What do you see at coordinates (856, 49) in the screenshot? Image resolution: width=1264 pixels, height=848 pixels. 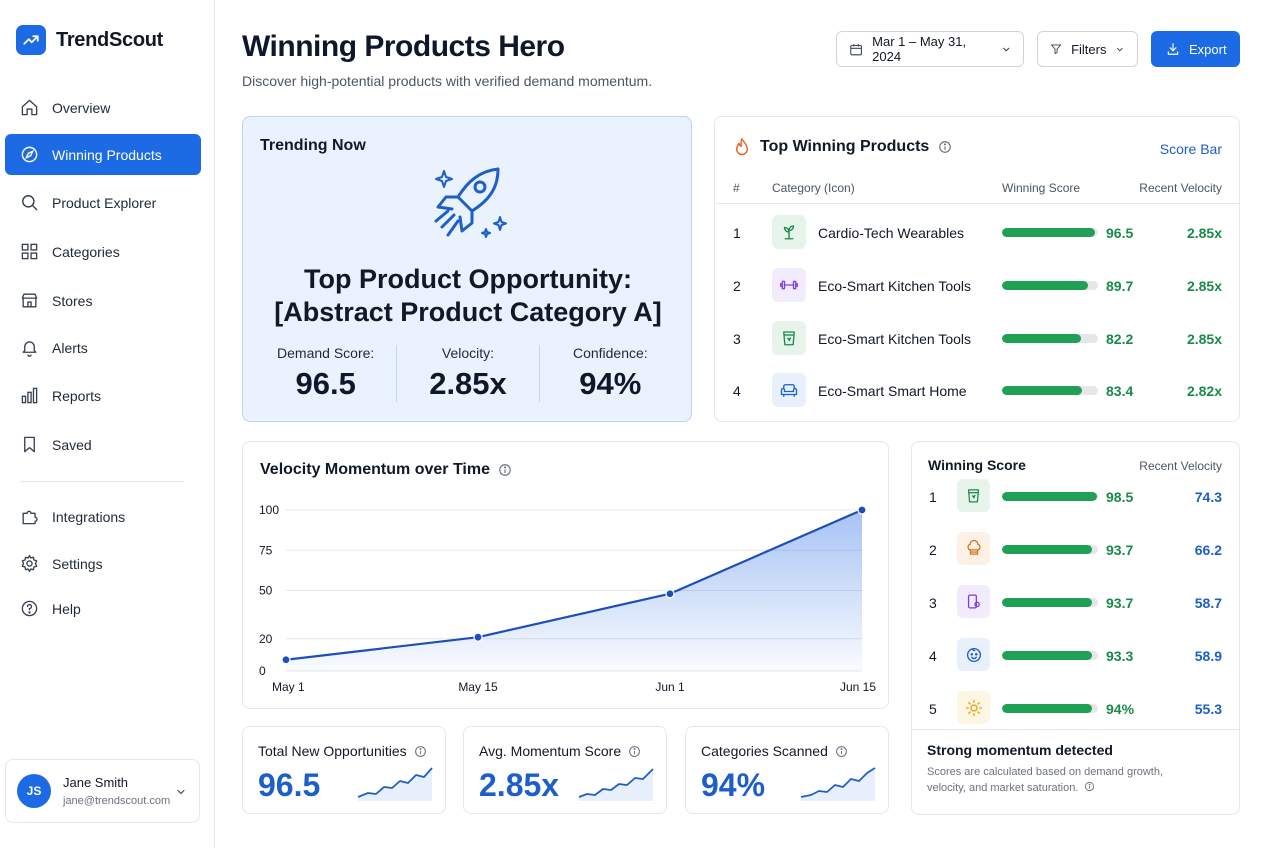 I see `calendar-icon` at bounding box center [856, 49].